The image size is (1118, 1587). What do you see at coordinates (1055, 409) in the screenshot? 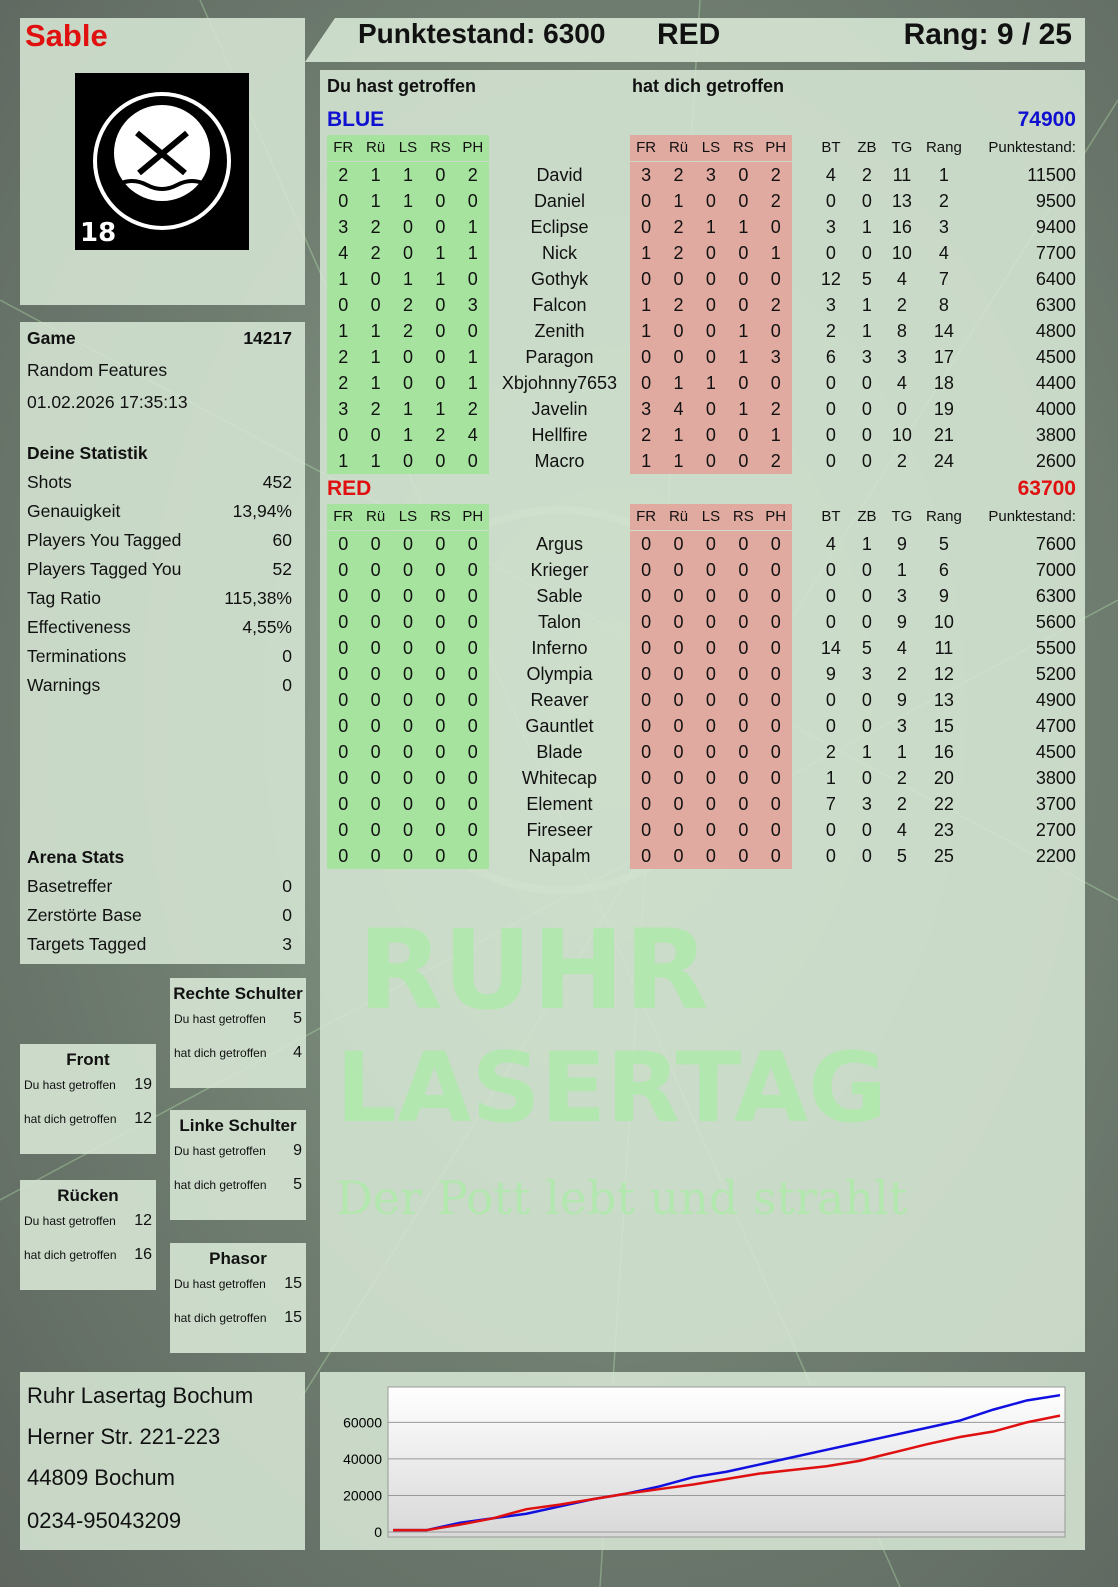
I see `stat-cell: 4000` at bounding box center [1055, 409].